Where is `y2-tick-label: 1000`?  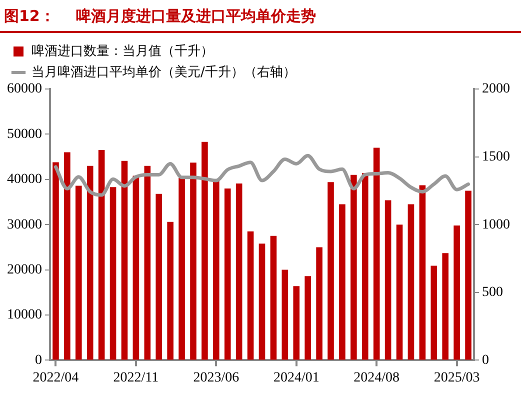
y2-tick-label: 1000 is located at coordinates (496, 224).